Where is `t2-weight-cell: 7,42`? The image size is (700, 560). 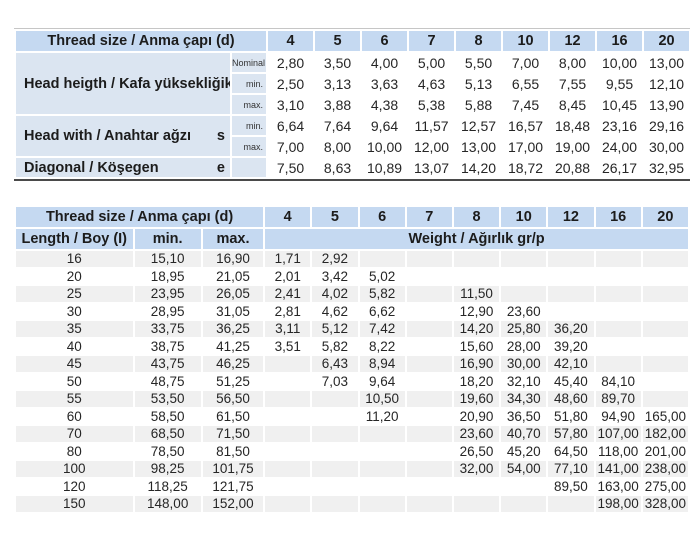
t2-weight-cell: 7,42 is located at coordinates (382, 329).